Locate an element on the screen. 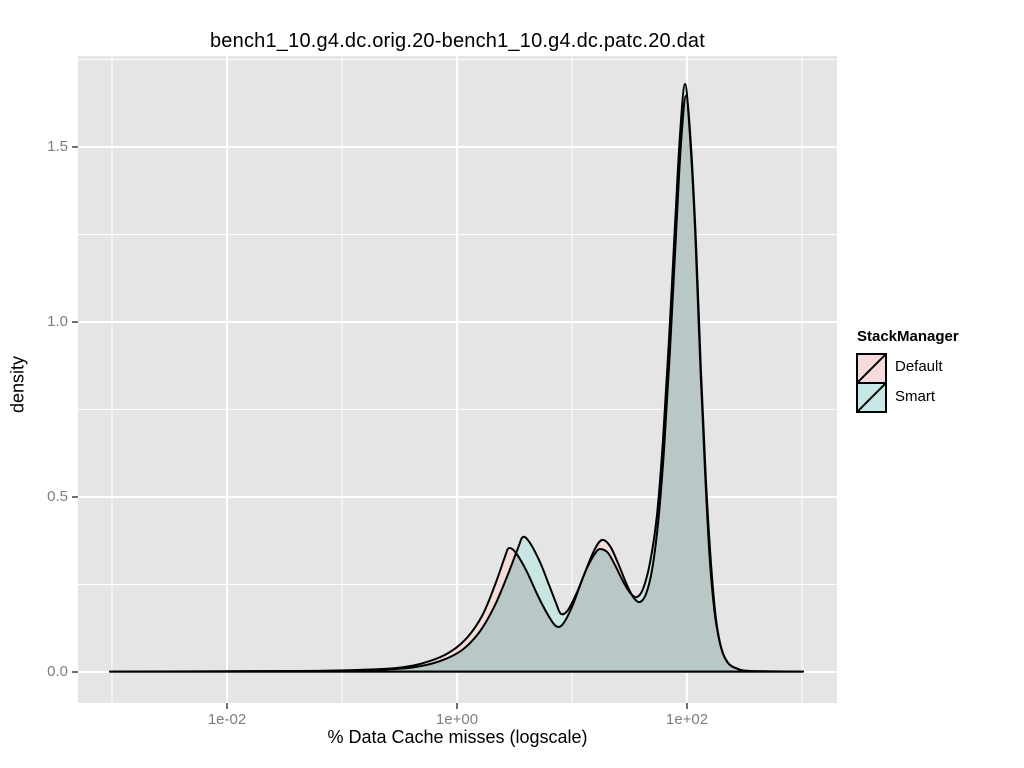 The width and height of the screenshot is (1024, 768). legend-item-smart: Smart is located at coordinates (938, 397).